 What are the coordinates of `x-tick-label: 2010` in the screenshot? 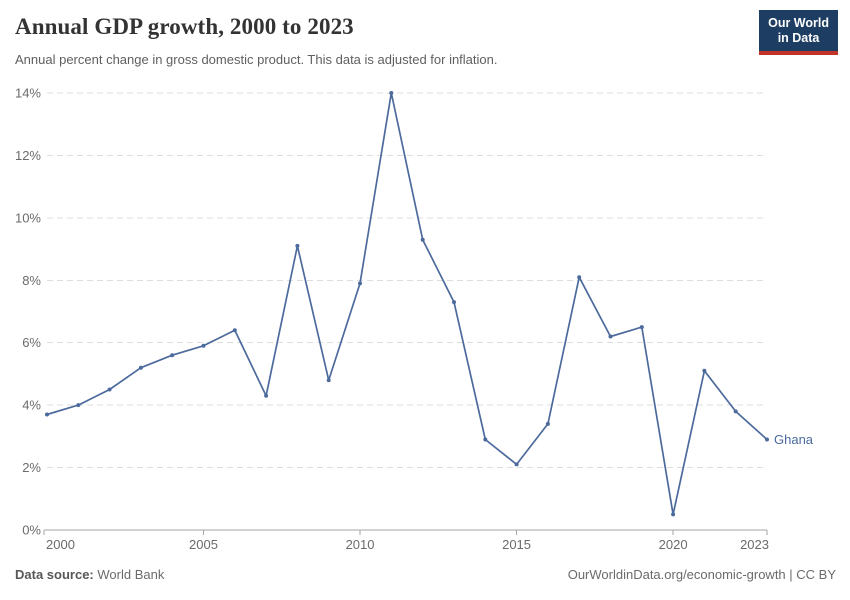 It's located at (360, 544).